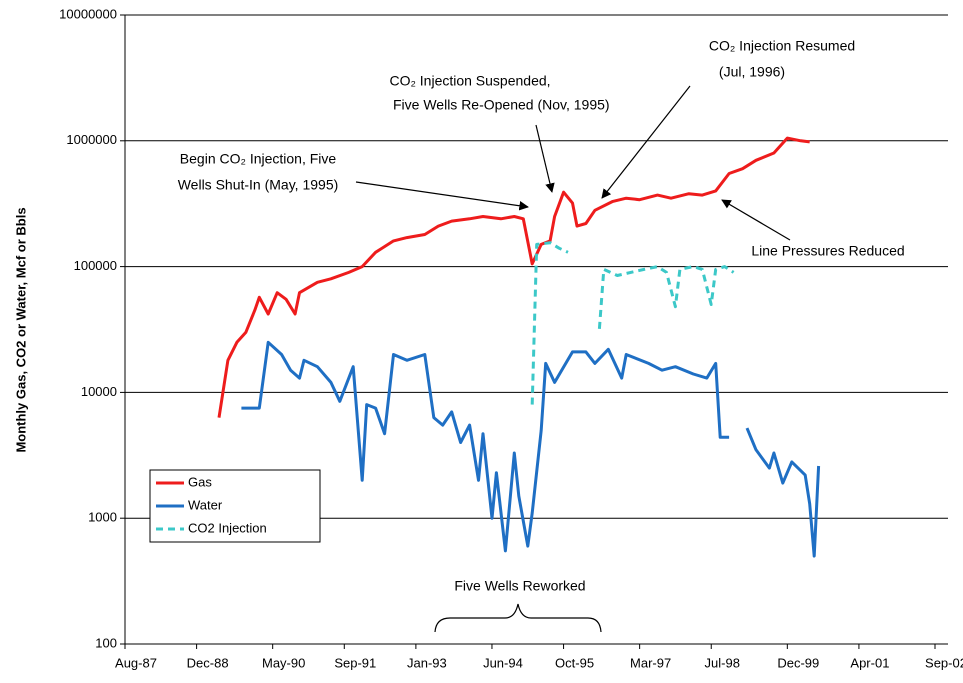 This screenshot has height=683, width=963. Describe the element at coordinates (283, 662) in the screenshot. I see `x-tick-label: May-90` at that location.